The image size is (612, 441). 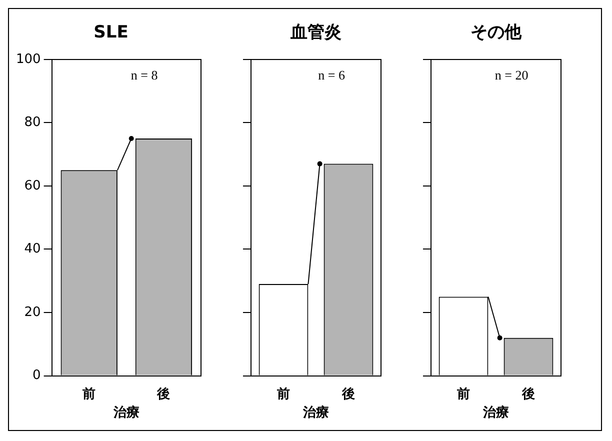 I want to click on chart-title: SLE, so click(x=111, y=32).